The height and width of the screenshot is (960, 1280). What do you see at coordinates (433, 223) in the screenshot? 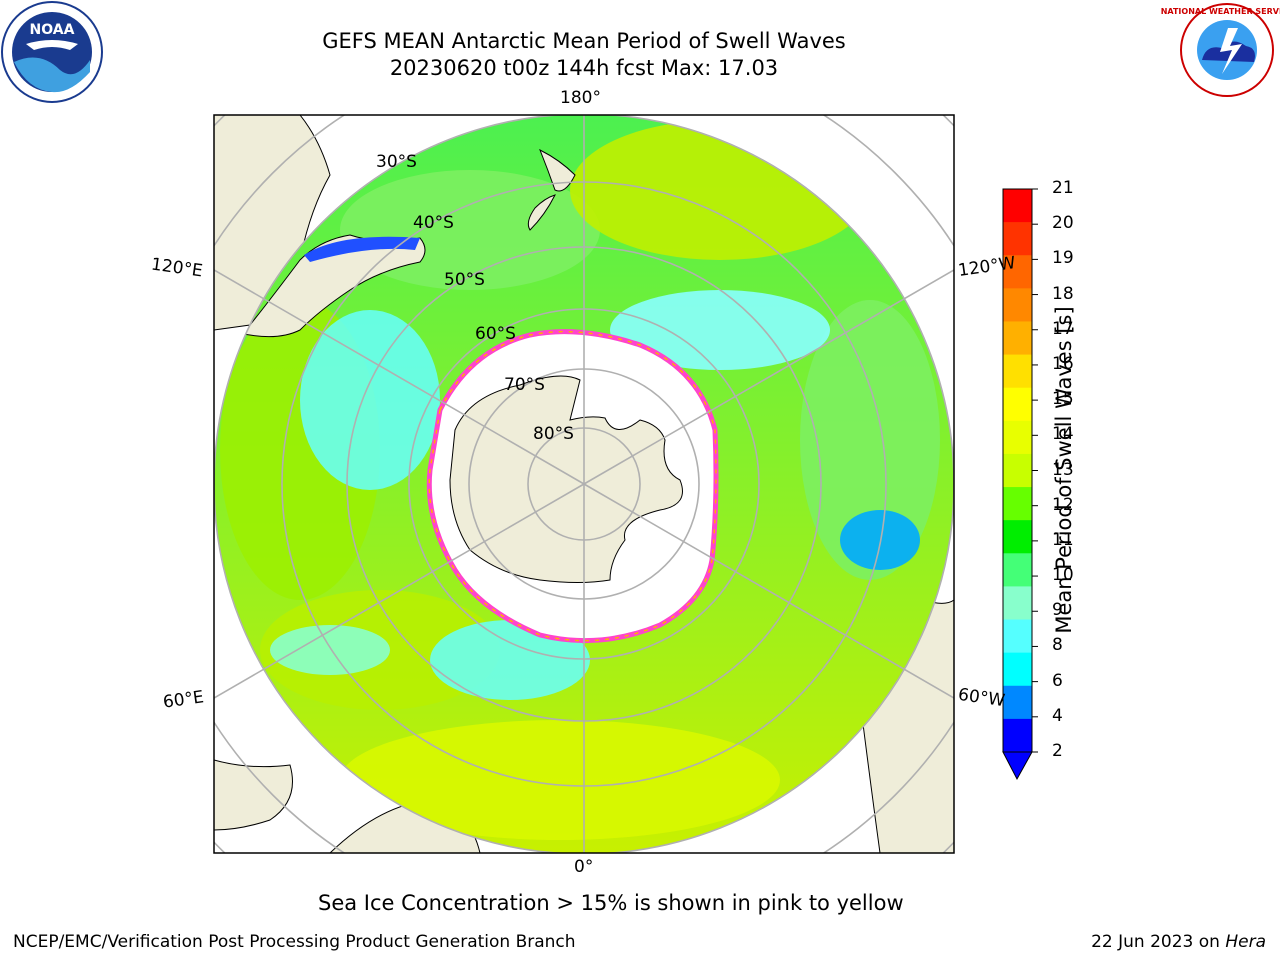
I see `lat-label-40s: 40°S` at bounding box center [433, 223].